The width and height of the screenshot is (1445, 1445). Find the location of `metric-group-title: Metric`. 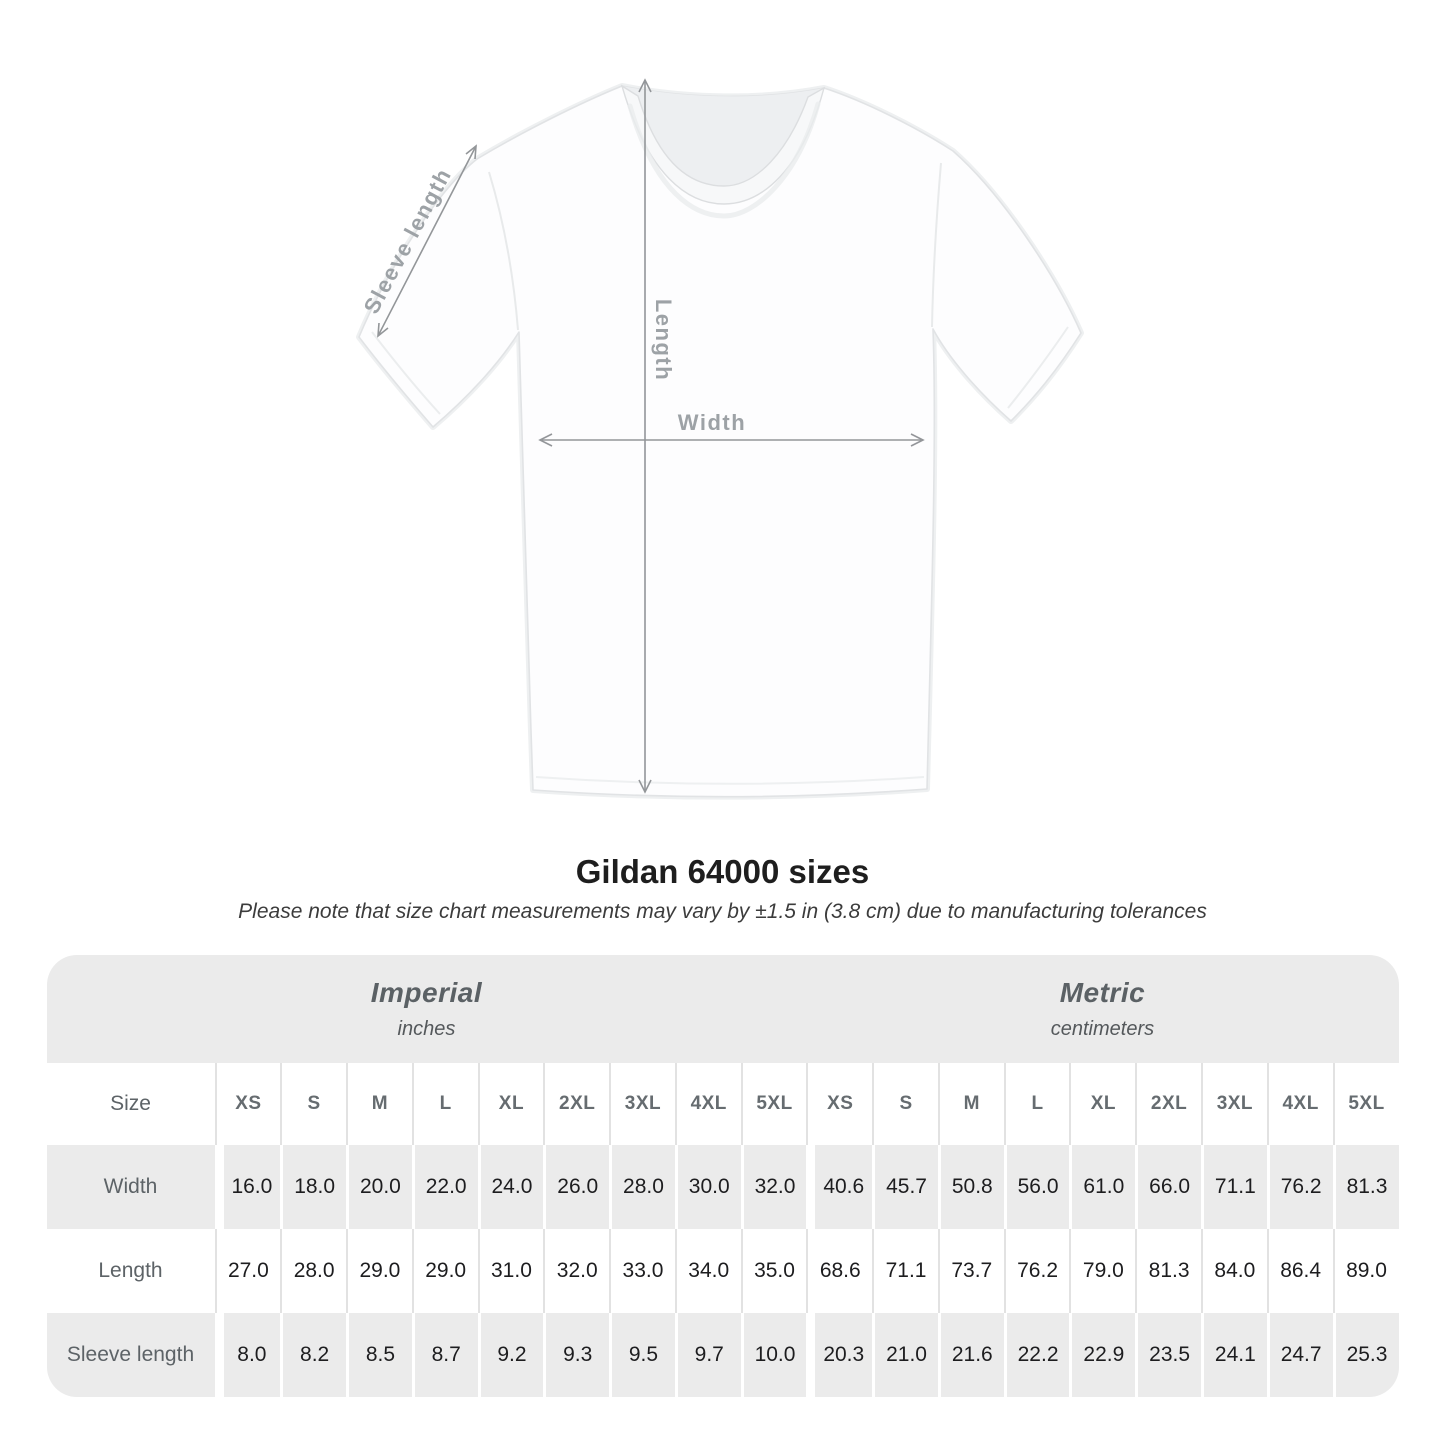

metric-group-title: Metric is located at coordinates (1102, 993).